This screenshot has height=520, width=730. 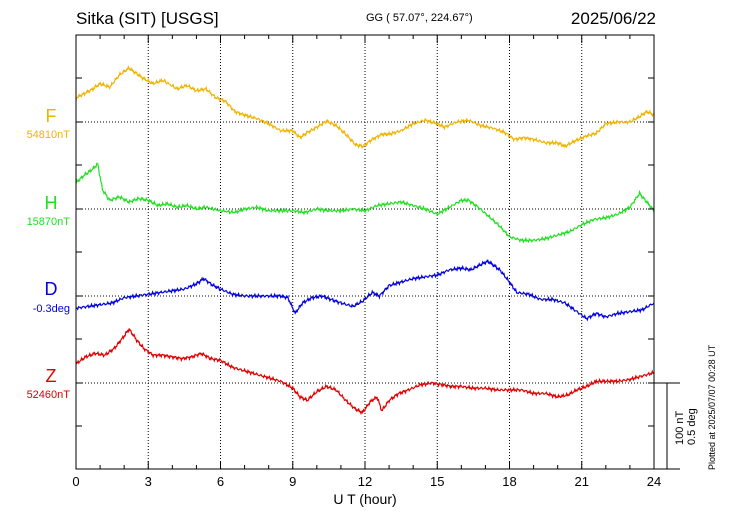 What do you see at coordinates (365, 203) in the screenshot?
I see `series-line-h` at bounding box center [365, 203].